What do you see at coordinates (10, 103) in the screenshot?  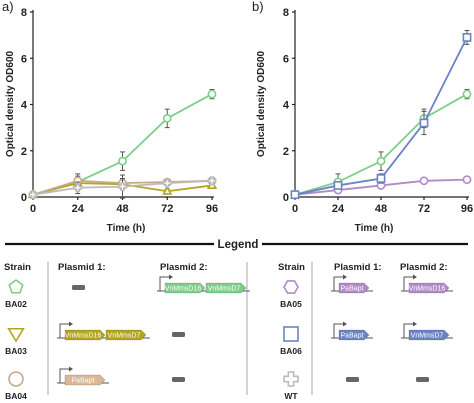 I see `y-axis-label-a: Optical density OD600` at bounding box center [10, 103].